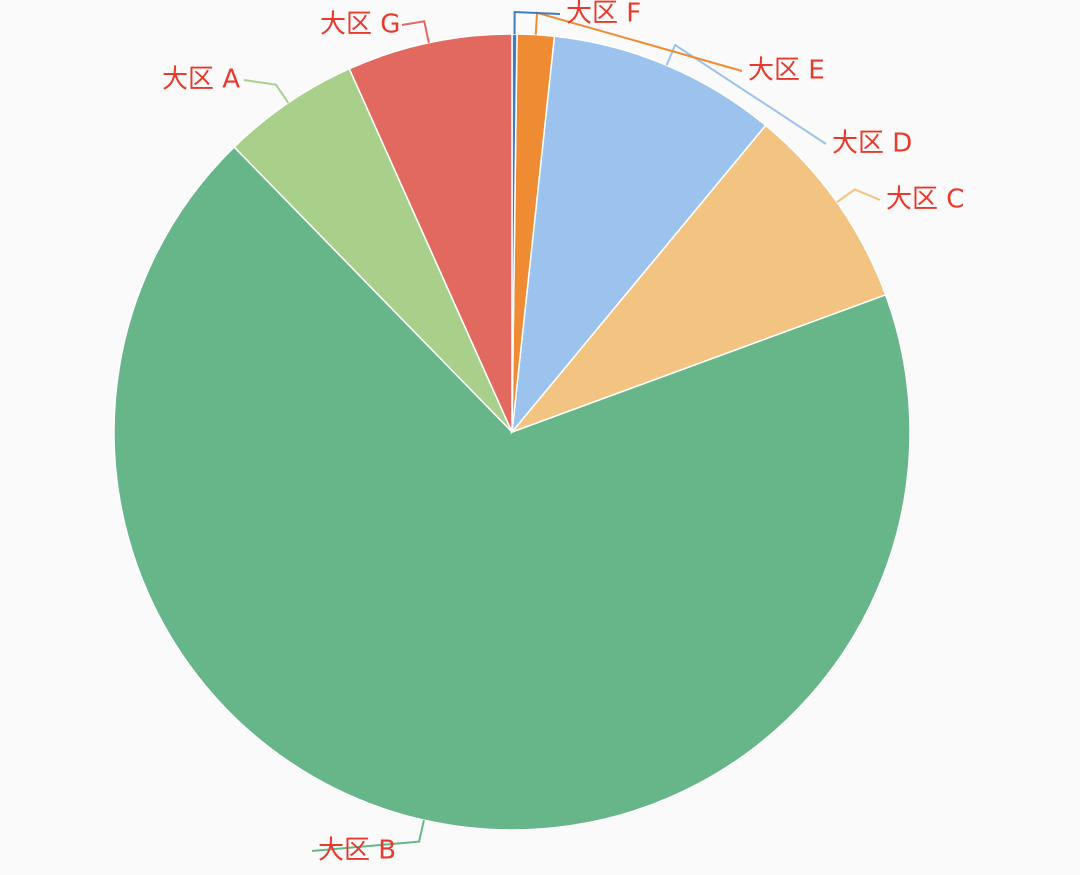 This screenshot has height=875, width=1080. What do you see at coordinates (872, 144) in the screenshot?
I see `slice-label: 大区 D` at bounding box center [872, 144].